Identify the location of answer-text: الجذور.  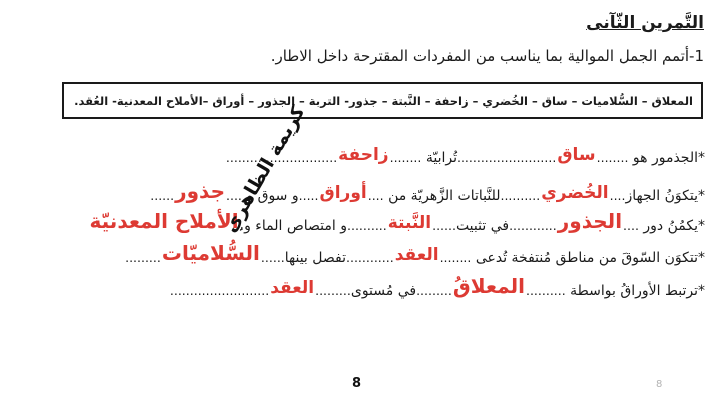
(590, 221).